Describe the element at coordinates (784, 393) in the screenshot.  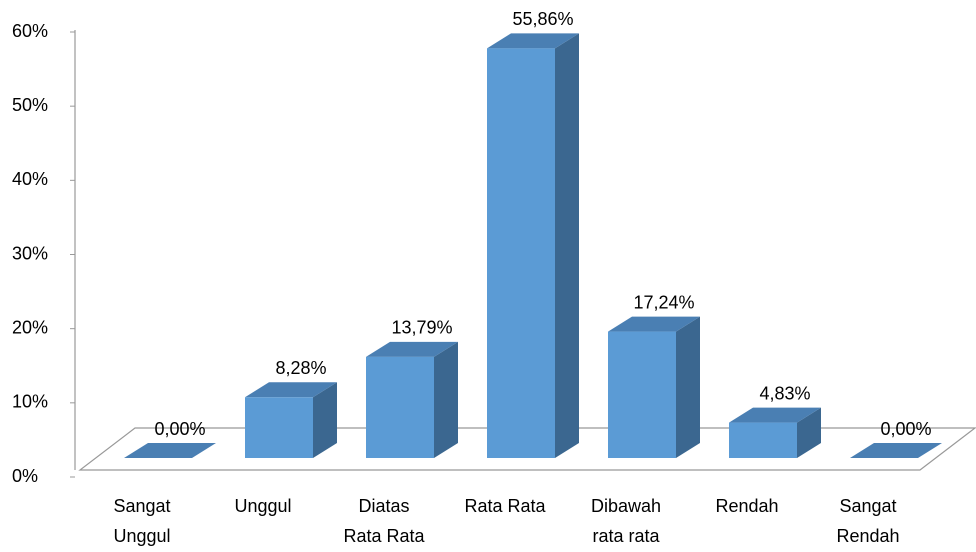
I see `data-label: 4,83%` at that location.